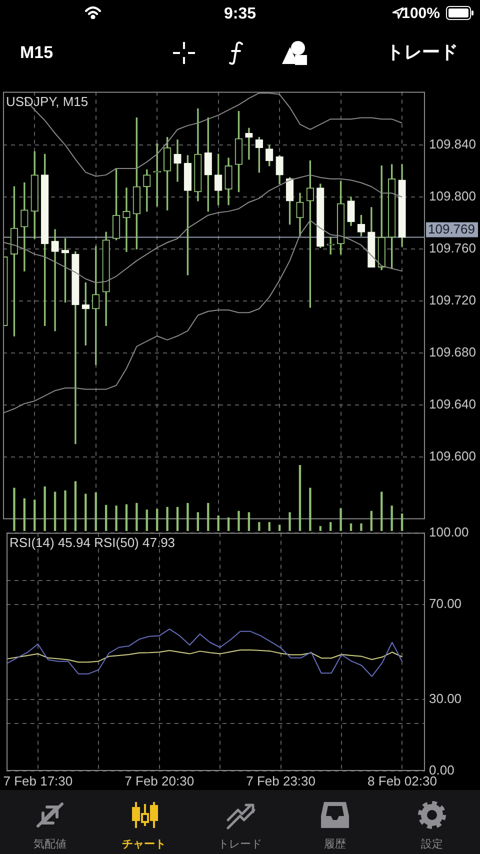  What do you see at coordinates (452, 144) in the screenshot?
I see `y-tick-label: 109.840` at bounding box center [452, 144].